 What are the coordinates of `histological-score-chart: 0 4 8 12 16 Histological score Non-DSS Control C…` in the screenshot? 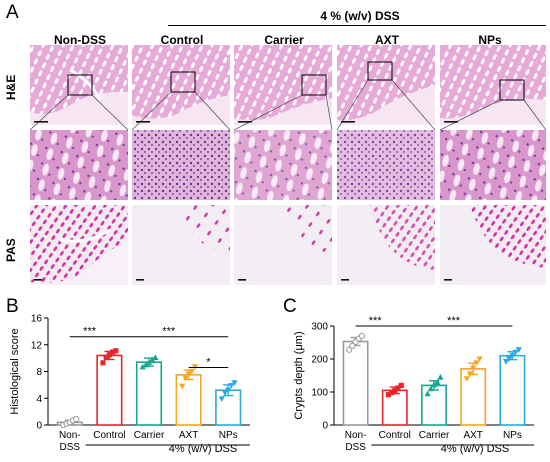 It's located at (129, 383).